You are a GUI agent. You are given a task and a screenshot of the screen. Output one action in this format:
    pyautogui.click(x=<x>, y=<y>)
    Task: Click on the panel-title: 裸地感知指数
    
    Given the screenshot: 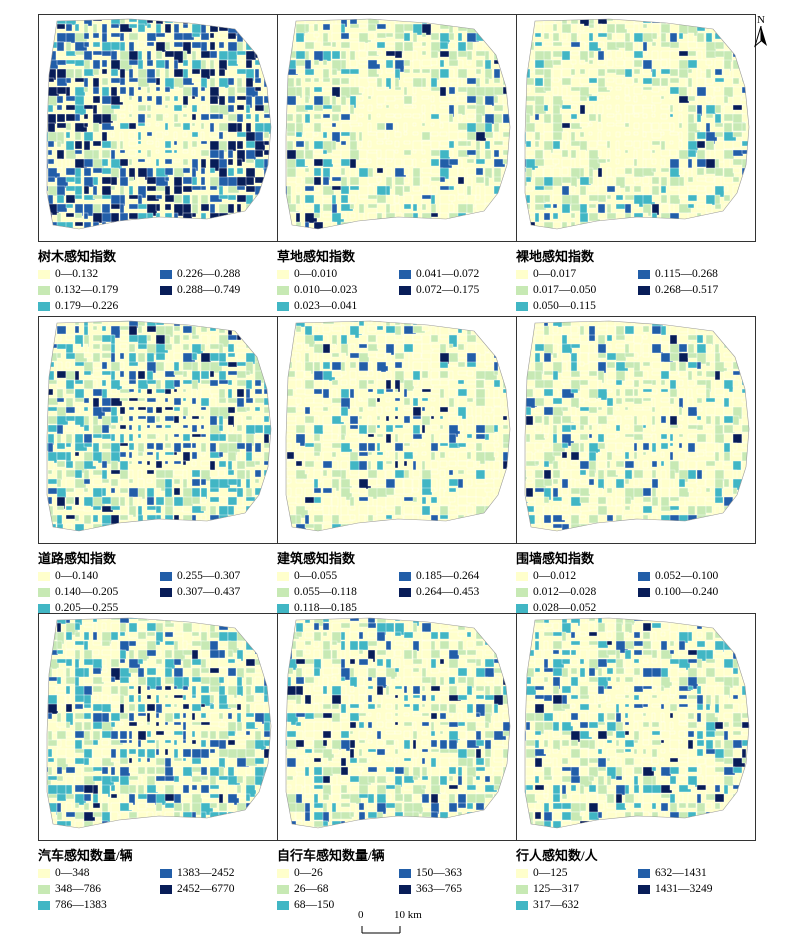 What is the action you would take?
    pyautogui.click(x=555, y=256)
    